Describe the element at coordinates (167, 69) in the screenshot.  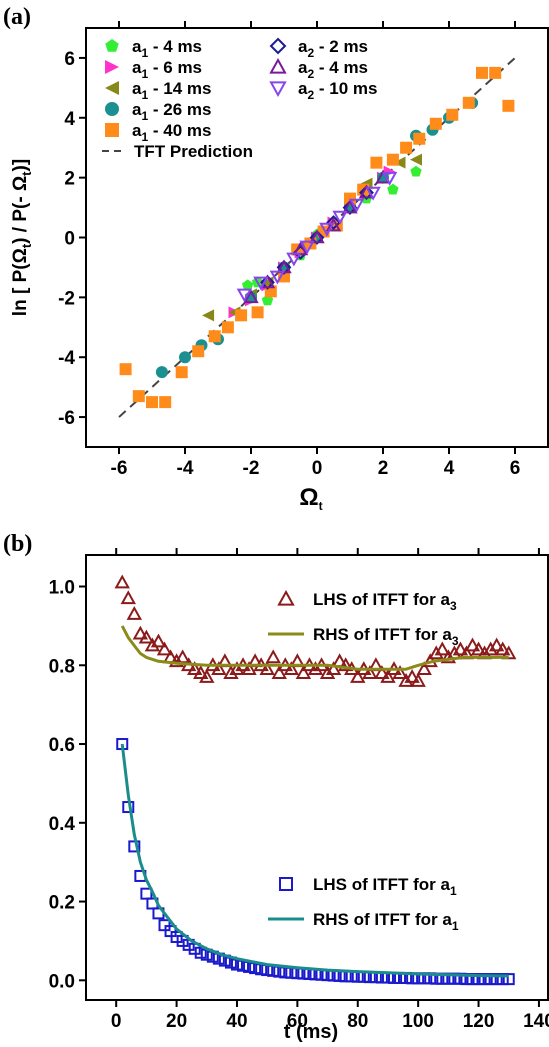
I see `legend-label: a1 - 6 ms` at that location.